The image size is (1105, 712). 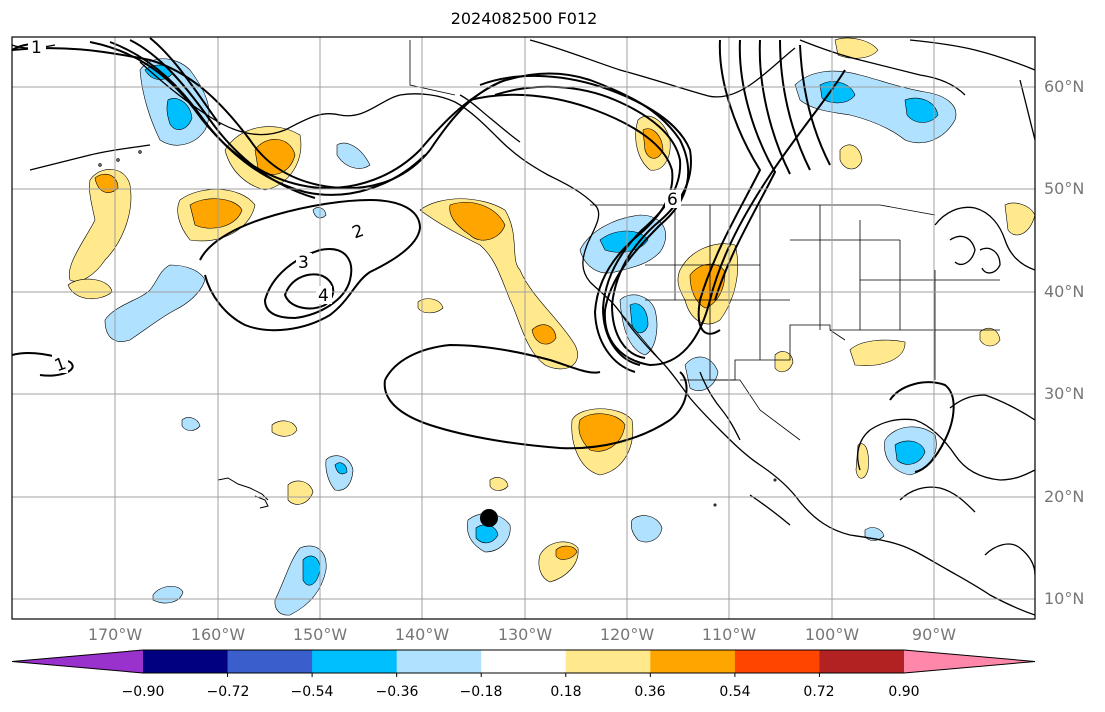 What do you see at coordinates (481, 692) in the screenshot?
I see `colorbar-tick-label: −0.18` at bounding box center [481, 692].